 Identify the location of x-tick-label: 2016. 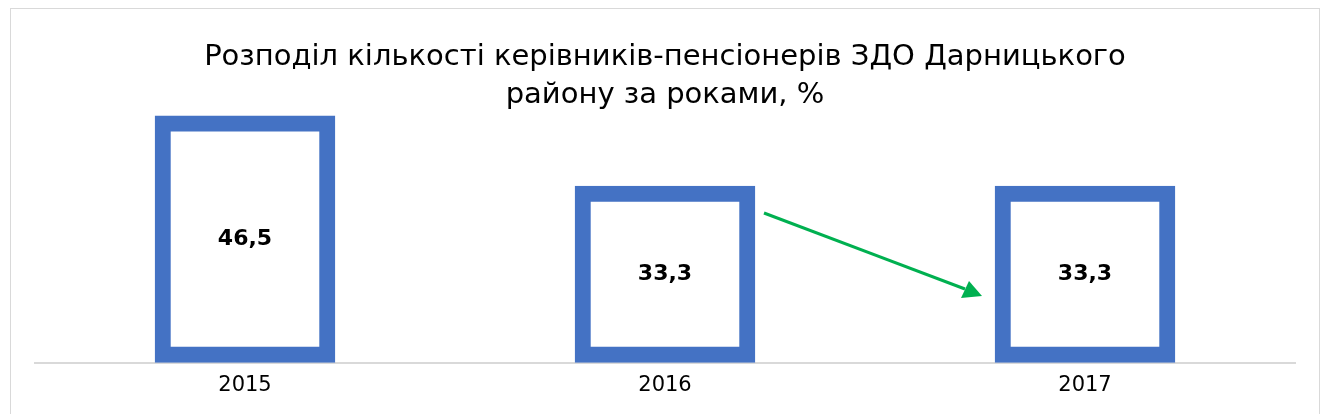
(665, 383).